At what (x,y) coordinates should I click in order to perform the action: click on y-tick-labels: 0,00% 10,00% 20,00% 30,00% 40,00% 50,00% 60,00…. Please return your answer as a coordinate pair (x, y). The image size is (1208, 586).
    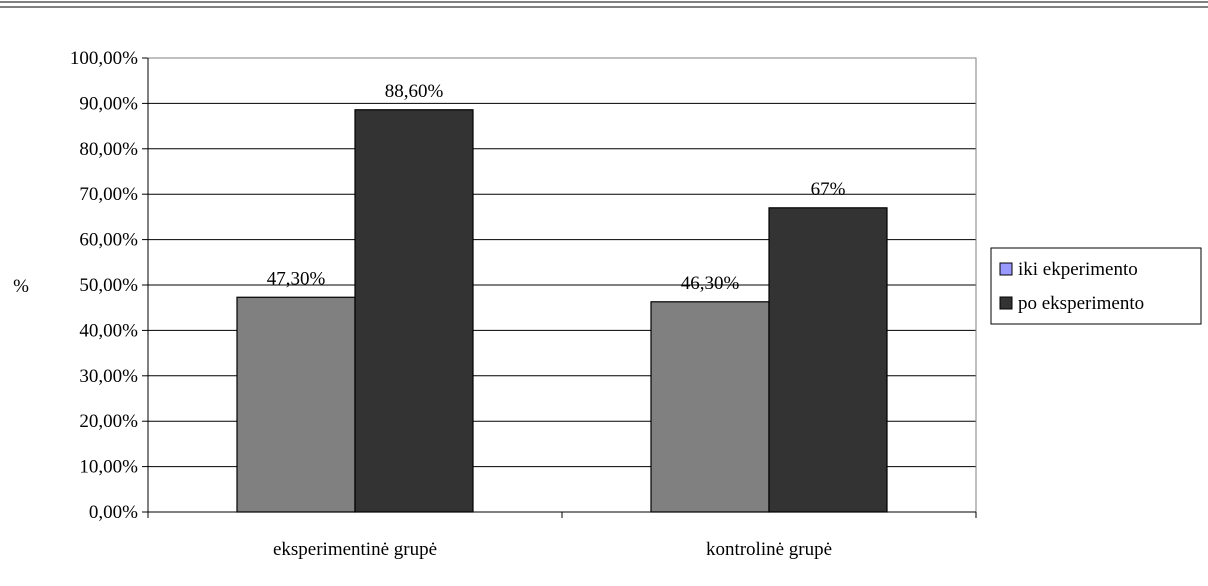
    Looking at the image, I should click on (104, 285).